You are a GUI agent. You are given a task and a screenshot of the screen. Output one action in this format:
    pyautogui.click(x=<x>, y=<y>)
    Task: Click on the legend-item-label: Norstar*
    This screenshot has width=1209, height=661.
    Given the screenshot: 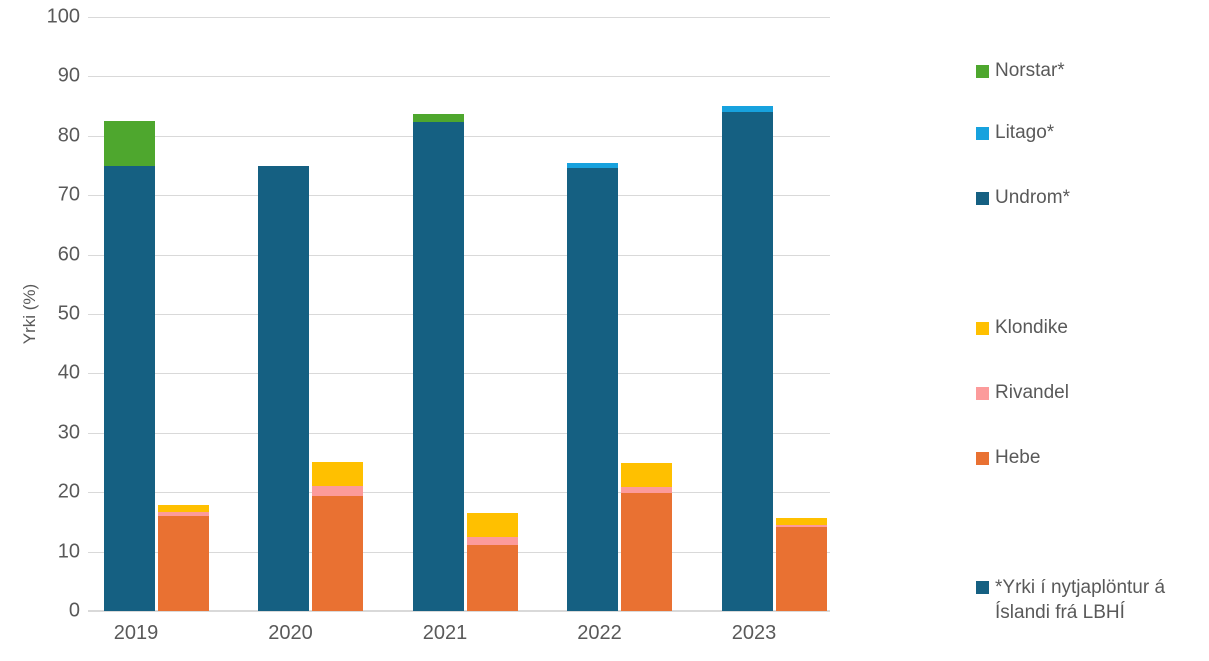 What is the action you would take?
    pyautogui.click(x=1030, y=70)
    